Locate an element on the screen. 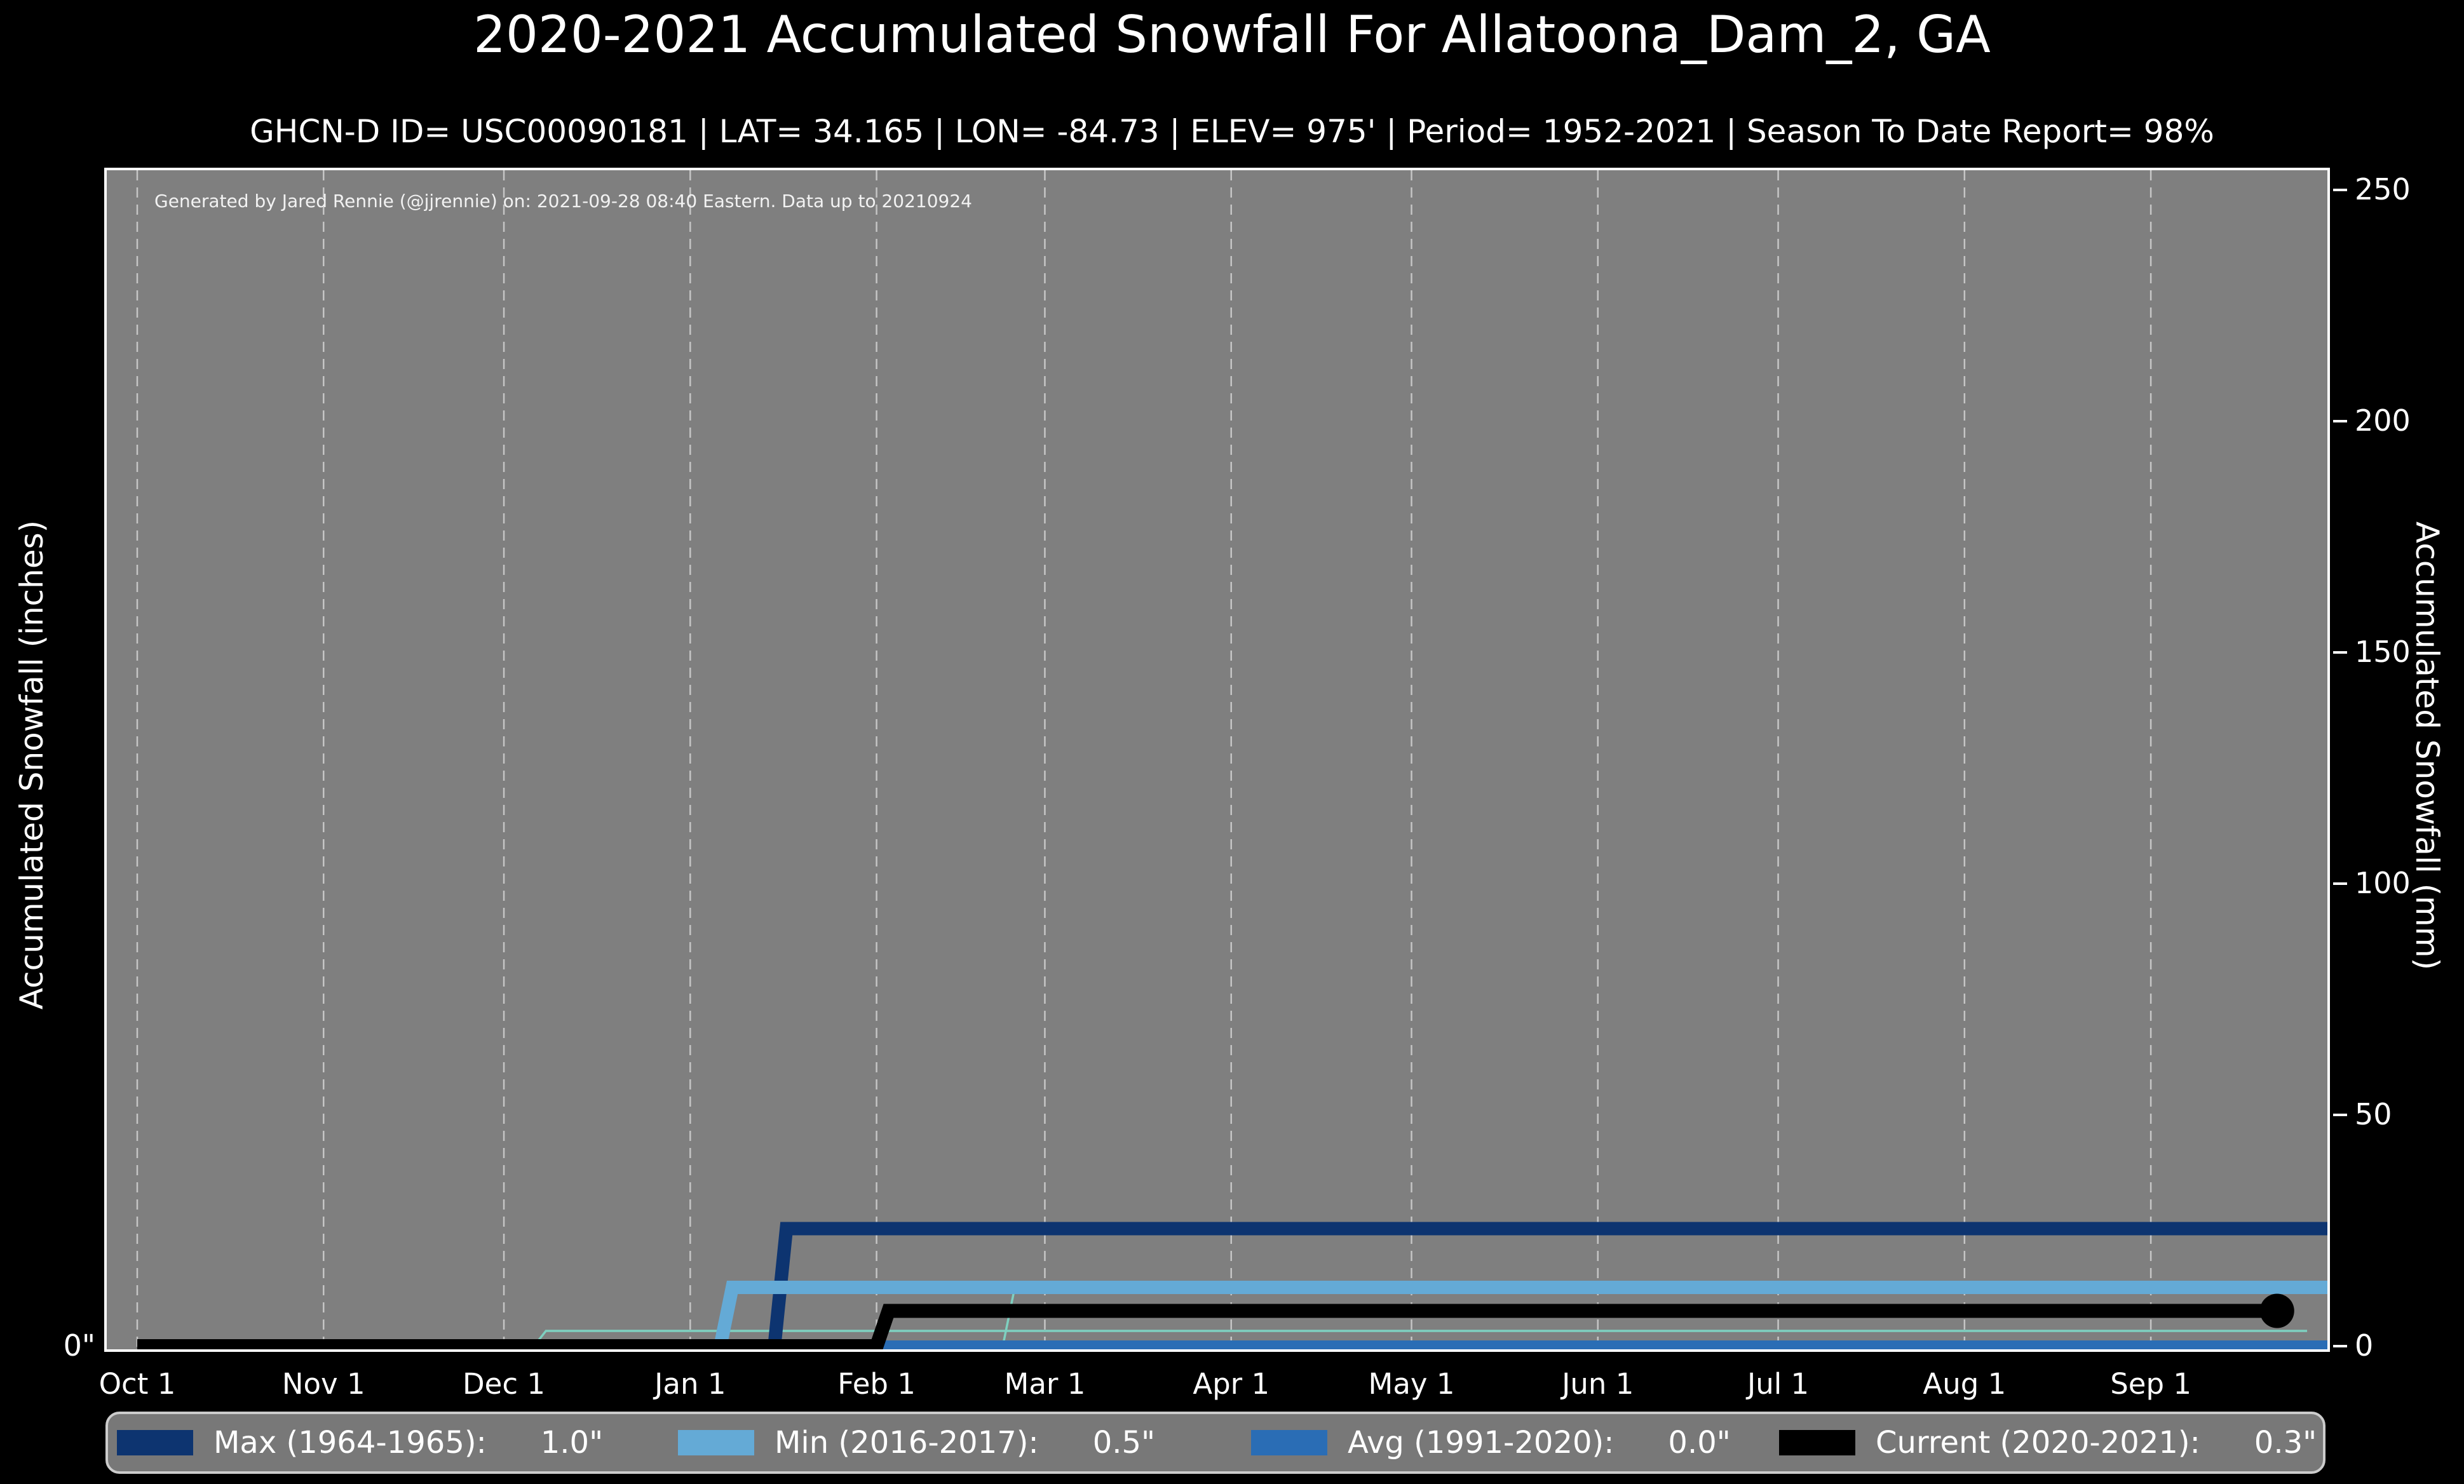 The image size is (2464, 1484). left-tick-label-0-inches: 0" is located at coordinates (79, 1345).